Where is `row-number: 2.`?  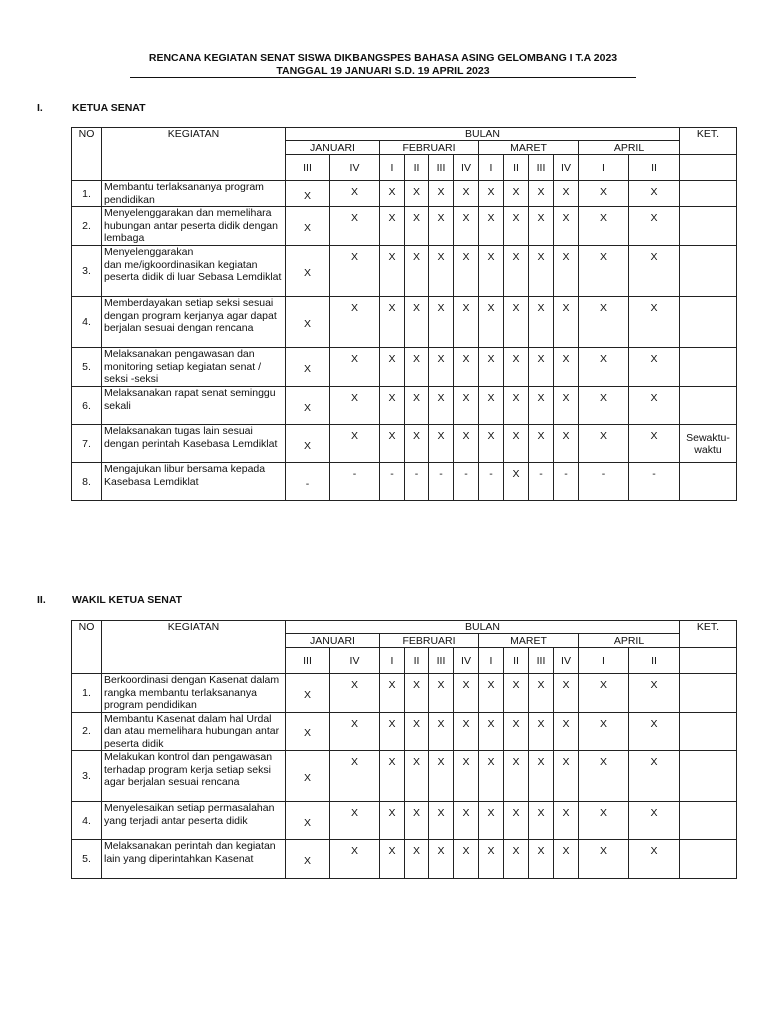
row-number: 2. is located at coordinates (86, 226).